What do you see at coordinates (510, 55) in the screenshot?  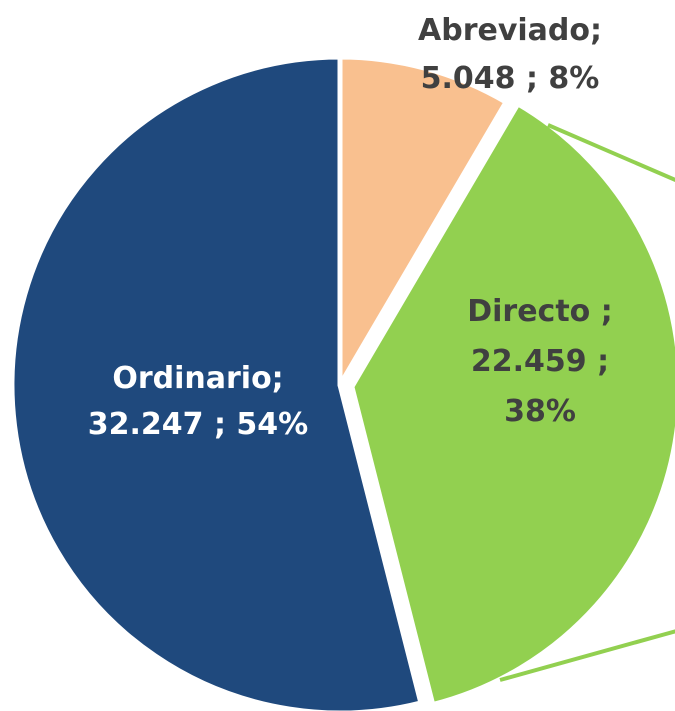 I see `data-label: Abreviado; 5.048 ; 8%` at bounding box center [510, 55].